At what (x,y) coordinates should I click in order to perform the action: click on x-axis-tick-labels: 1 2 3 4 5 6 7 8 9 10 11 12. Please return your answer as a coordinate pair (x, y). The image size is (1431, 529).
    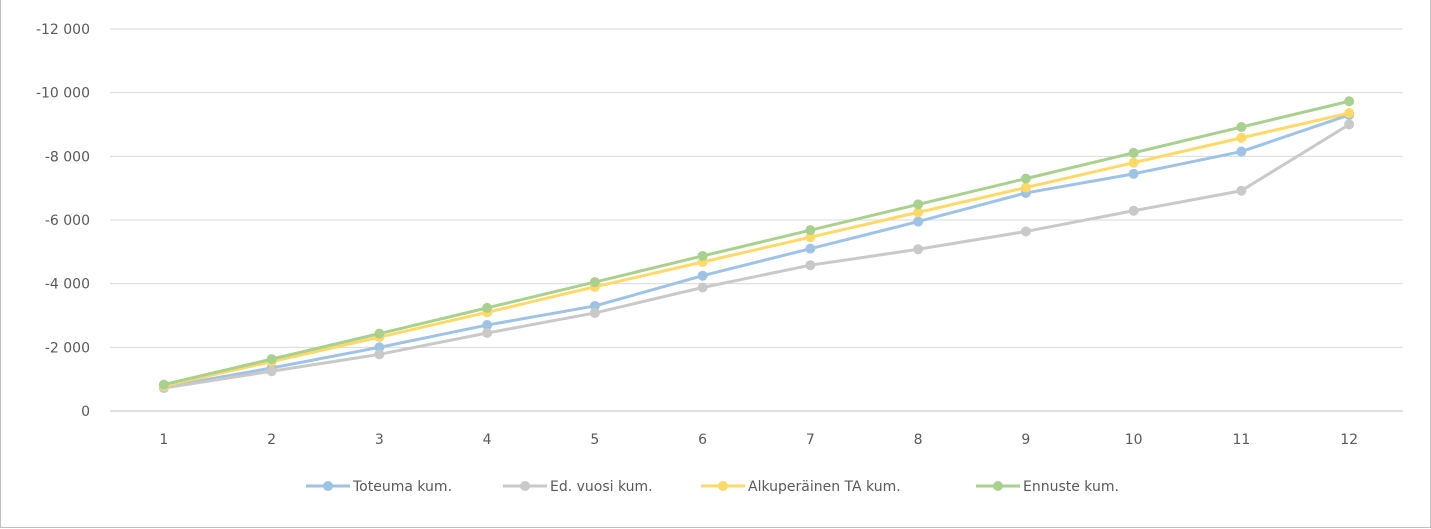
    Looking at the image, I should click on (758, 440).